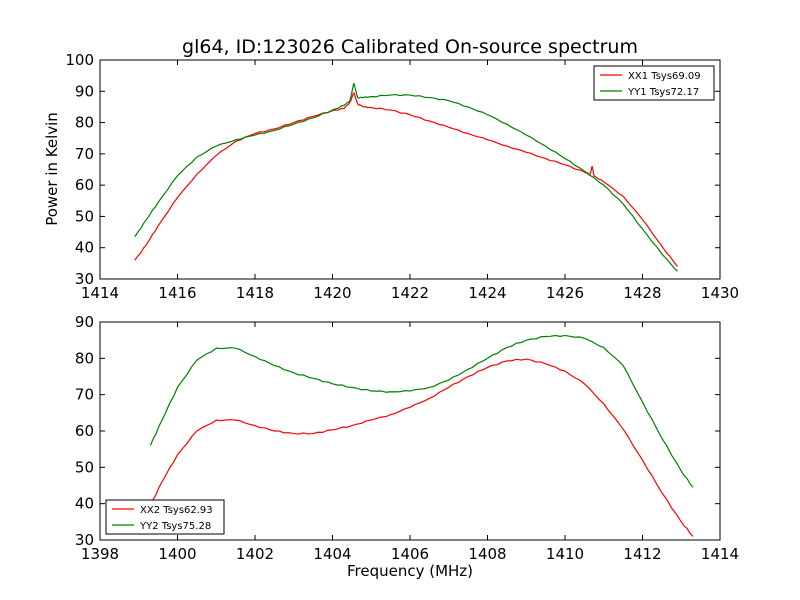 This screenshot has width=800, height=600. Describe the element at coordinates (176, 510) in the screenshot. I see `legend-label: XX2 Tsys62.93` at that location.